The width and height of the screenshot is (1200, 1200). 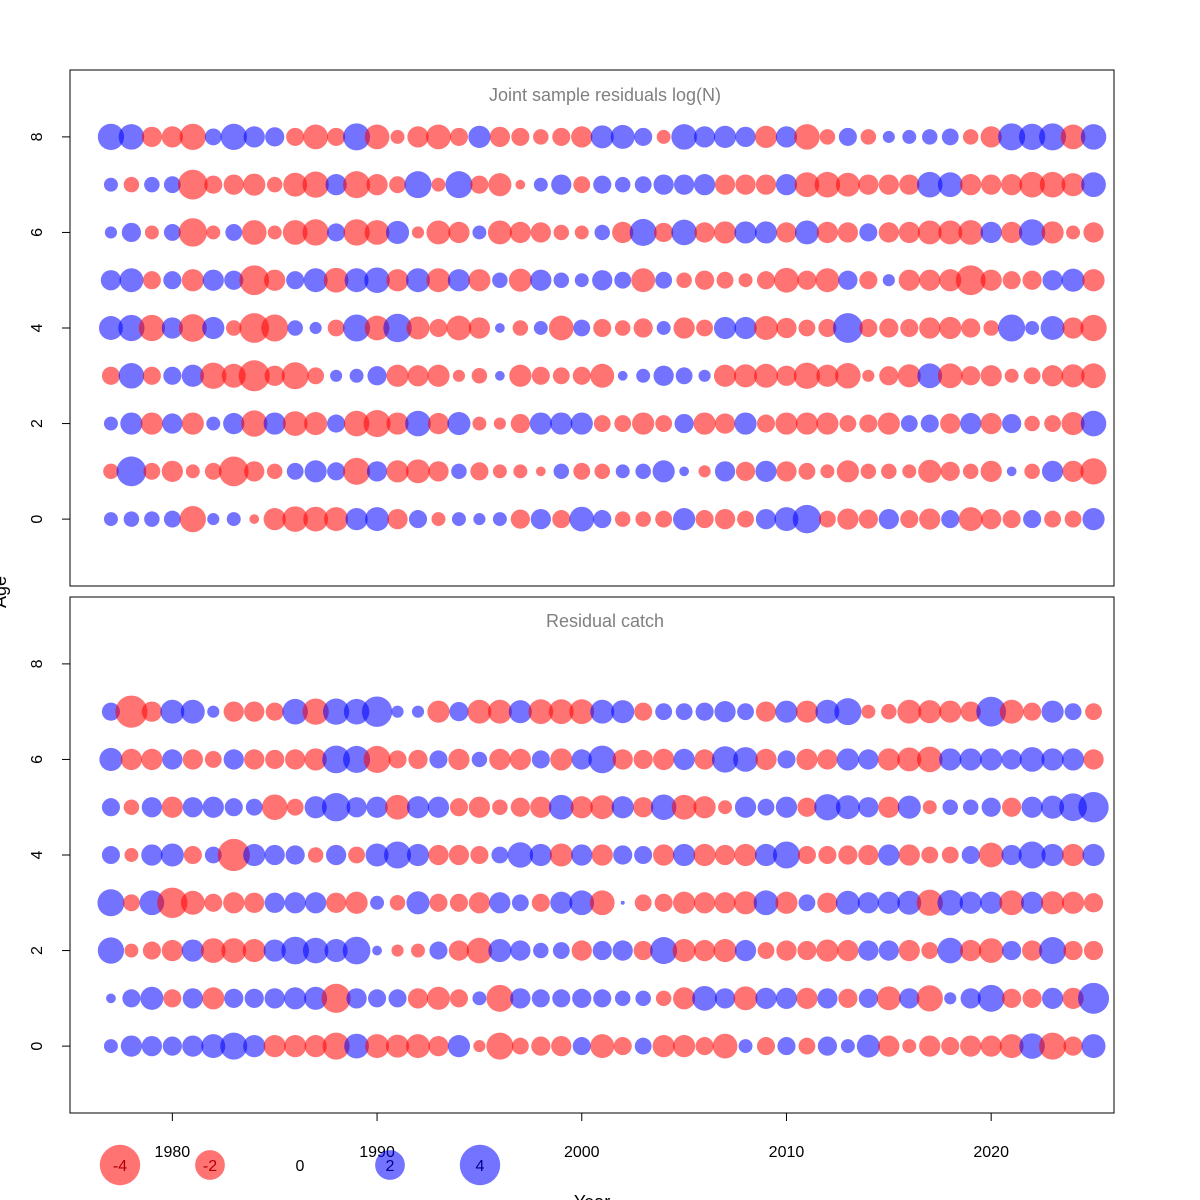 What do you see at coordinates (390, 1165) in the screenshot?
I see `legend-bubble` at bounding box center [390, 1165].